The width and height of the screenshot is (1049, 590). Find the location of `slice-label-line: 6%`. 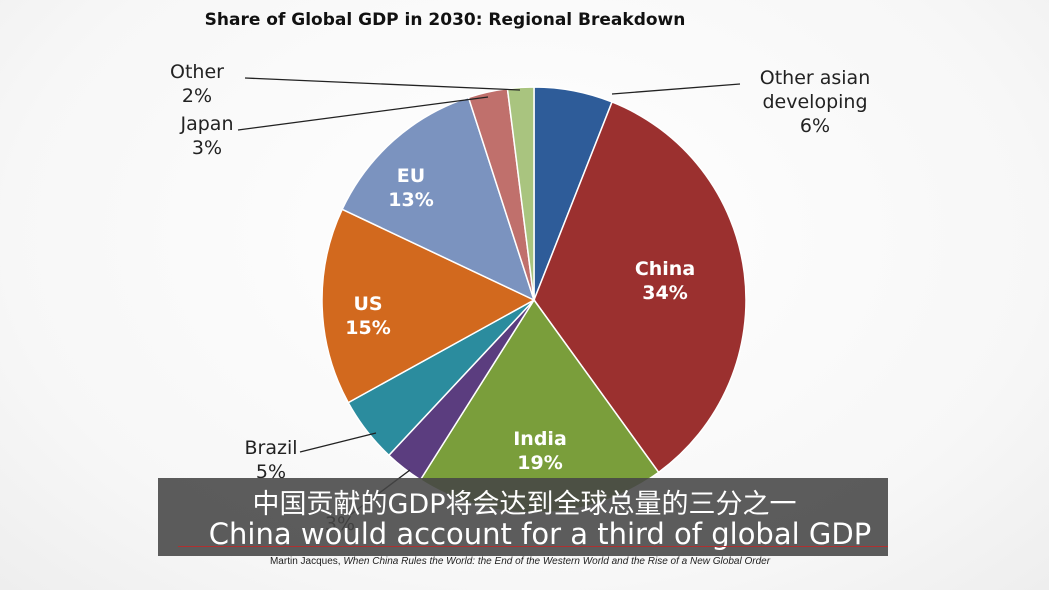

slice-label-line: 6% is located at coordinates (815, 126).